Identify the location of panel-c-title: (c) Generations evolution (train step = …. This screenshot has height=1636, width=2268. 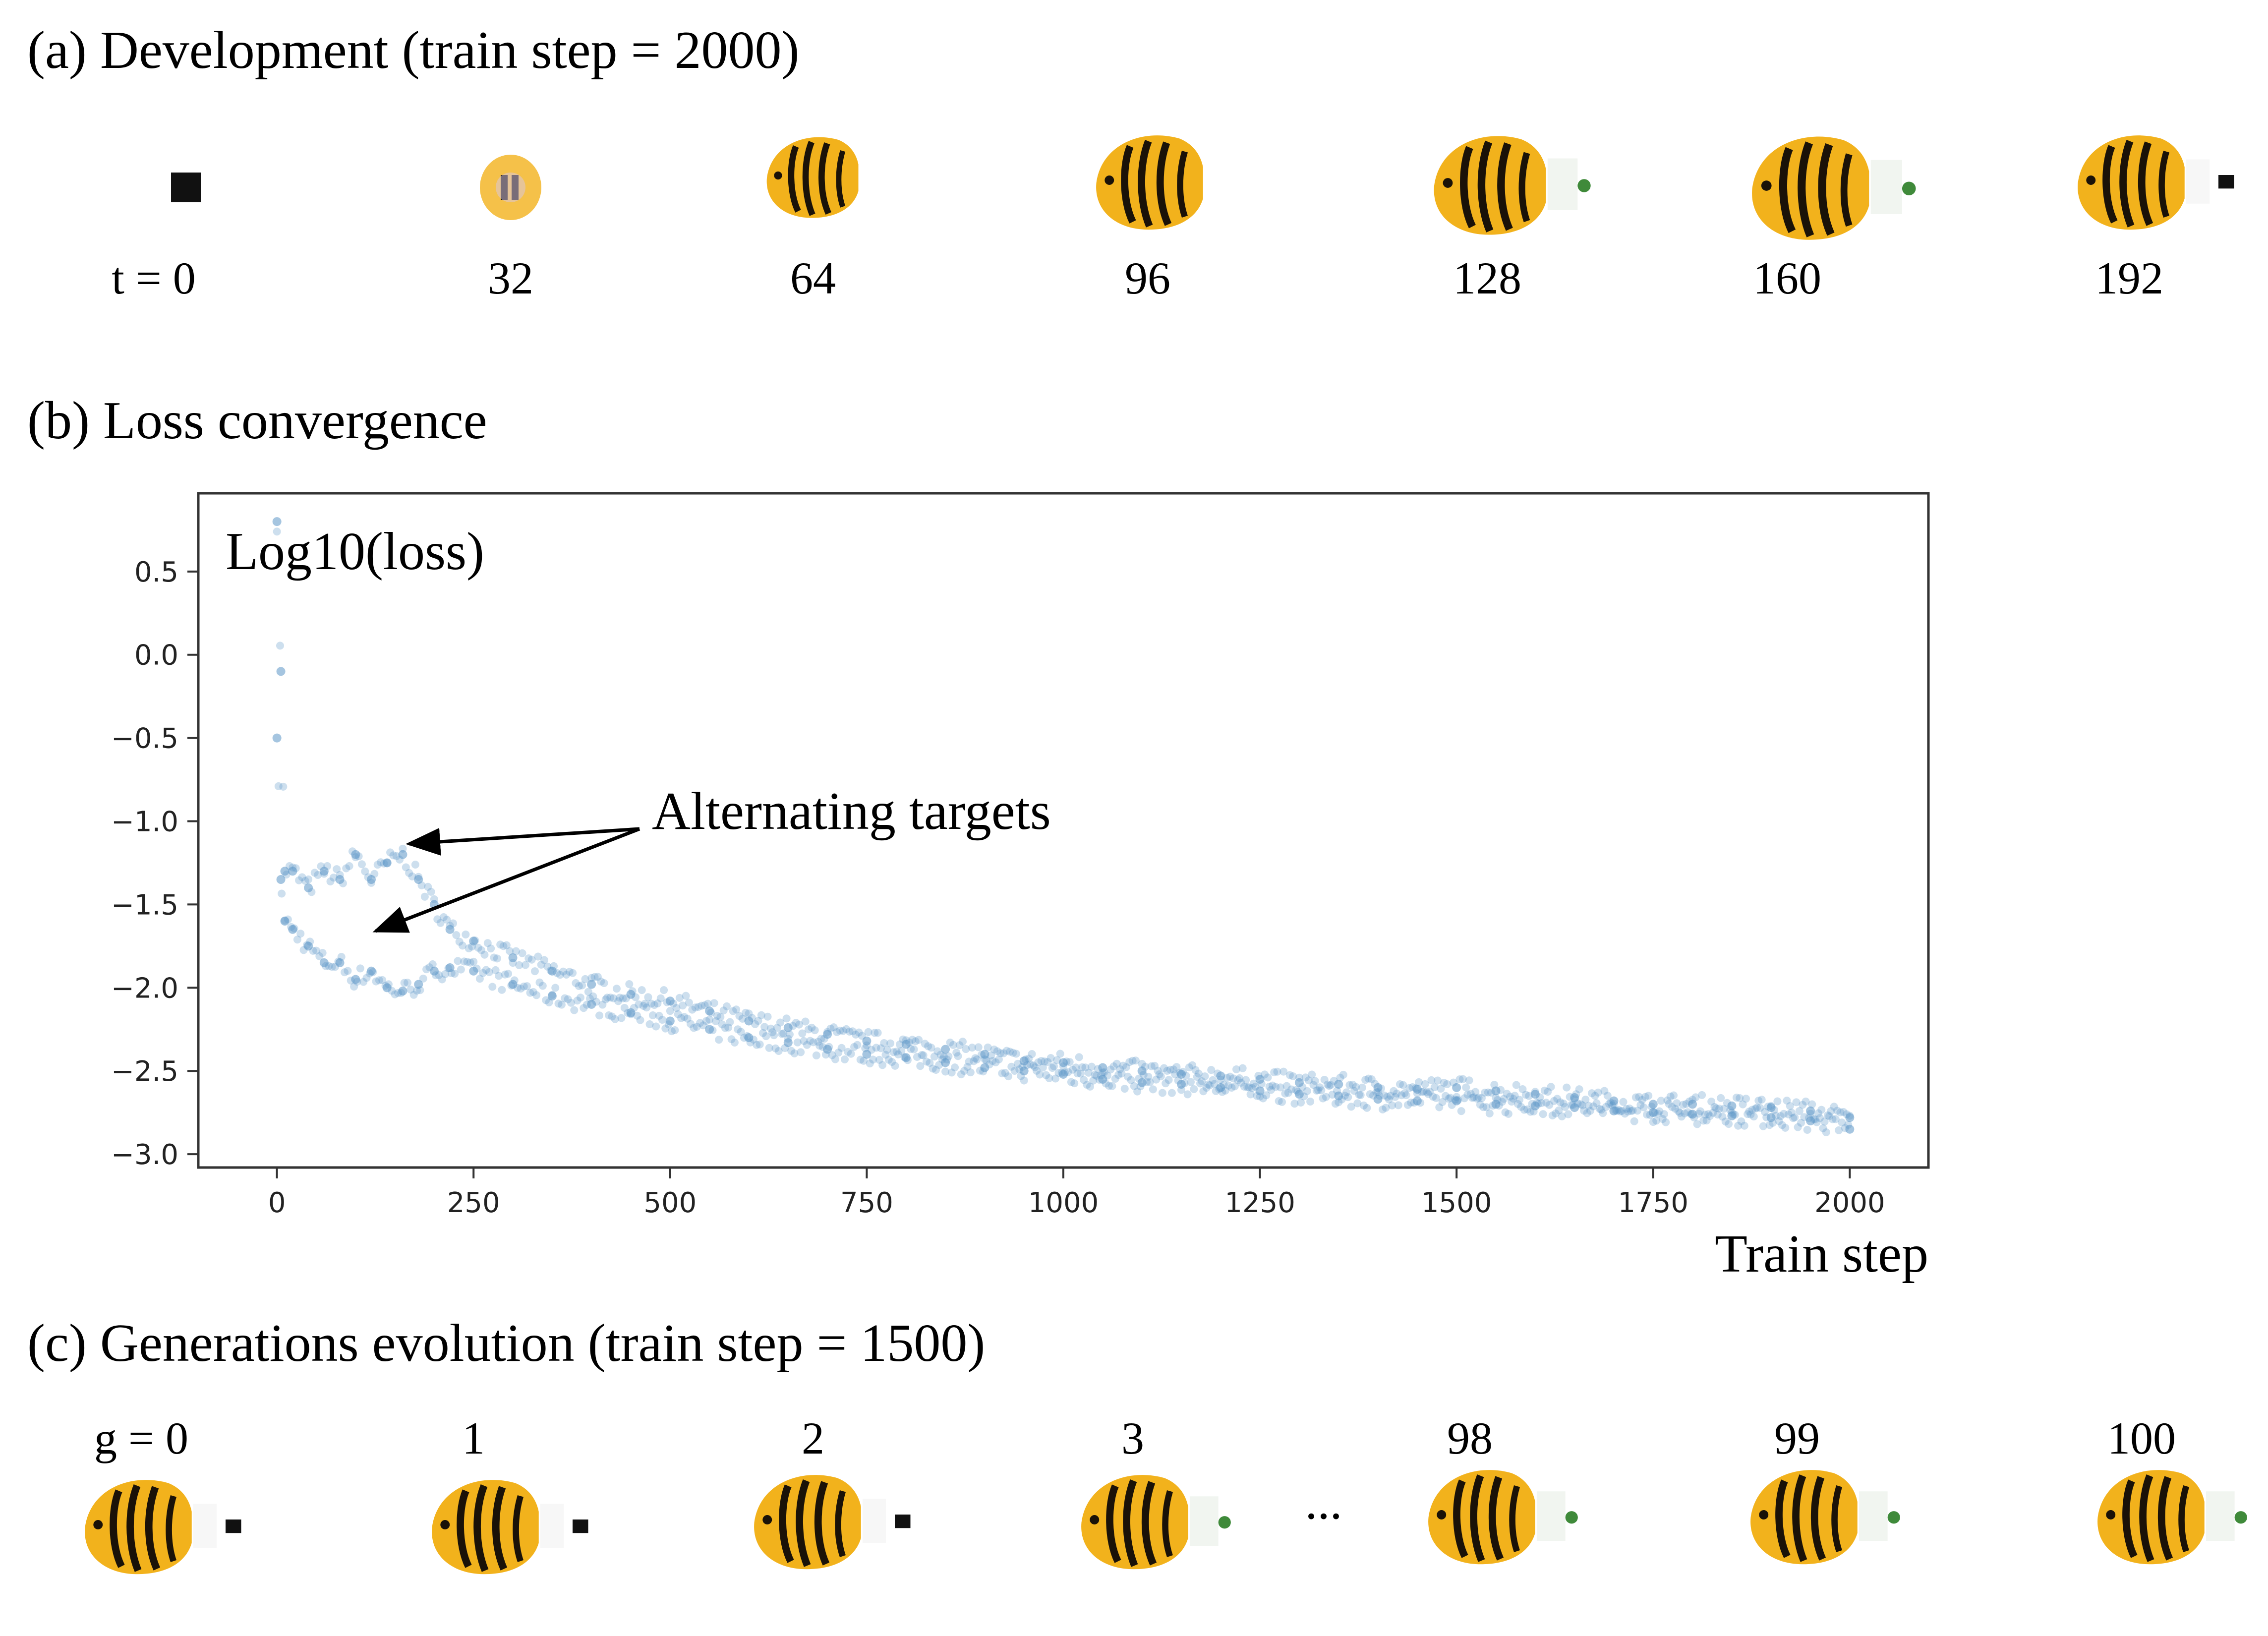
(506, 1343).